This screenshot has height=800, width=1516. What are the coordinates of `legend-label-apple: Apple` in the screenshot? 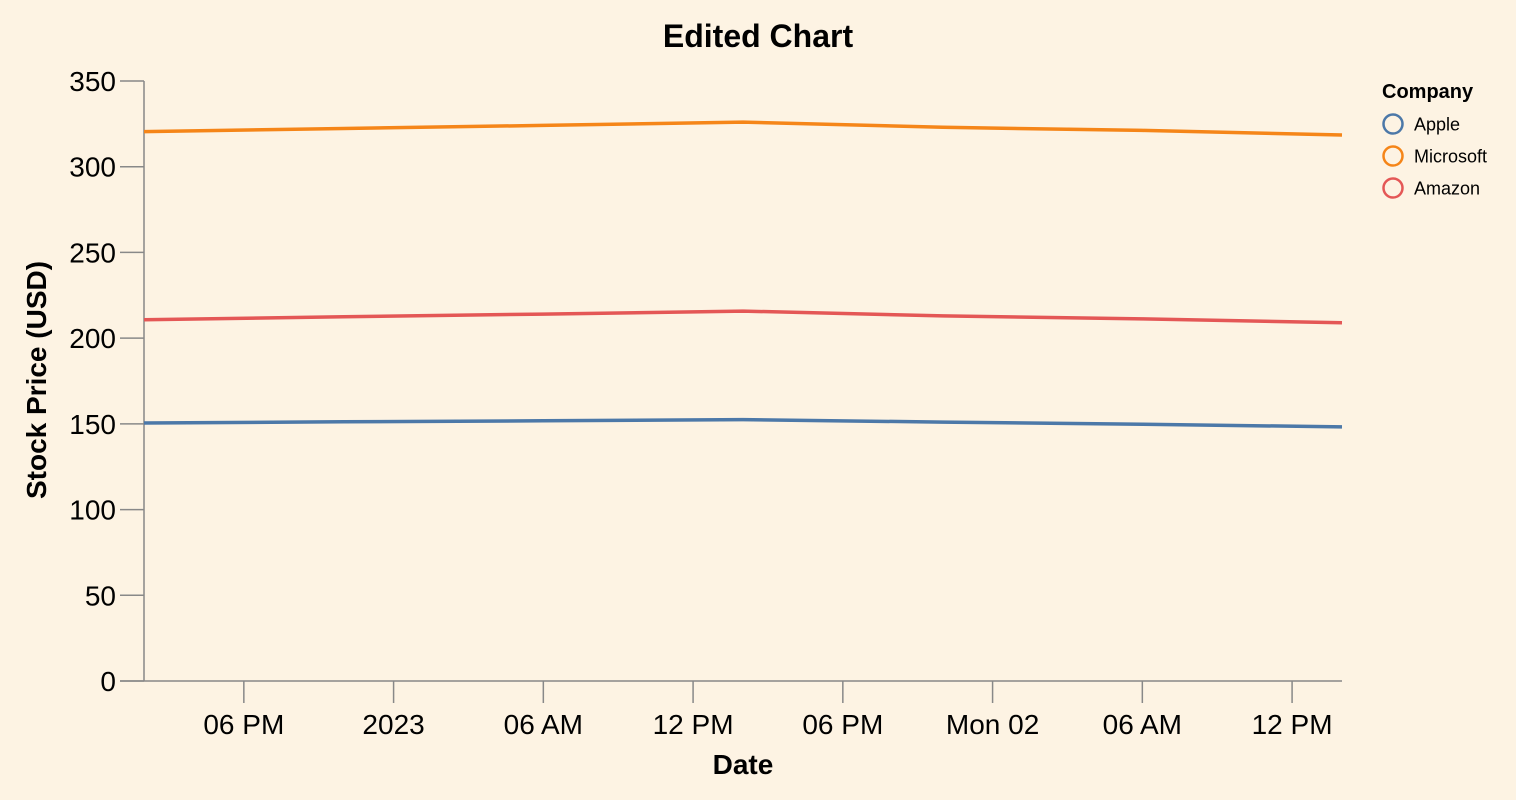 It's located at (1437, 125).